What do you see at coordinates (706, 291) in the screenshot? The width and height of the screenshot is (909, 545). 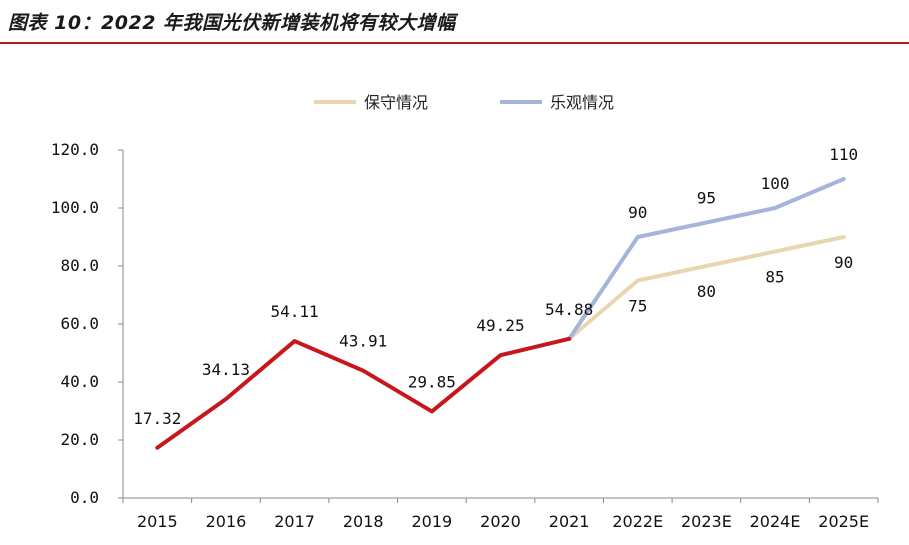 I see `data-label: 80` at bounding box center [706, 291].